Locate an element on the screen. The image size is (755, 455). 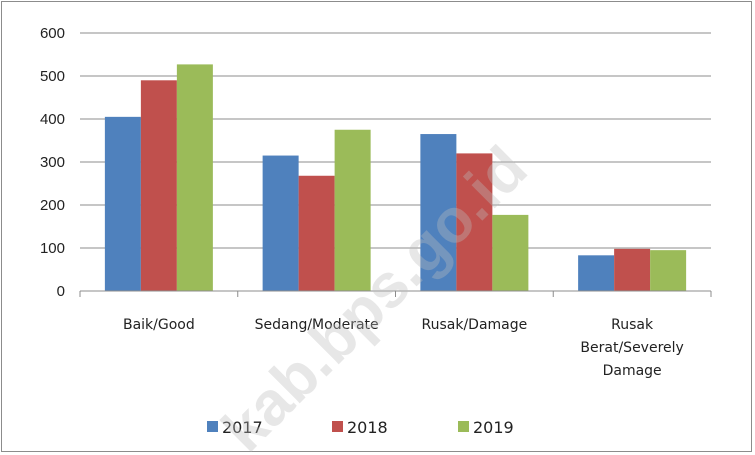
y-tick-label: 300 is located at coordinates (52, 162).